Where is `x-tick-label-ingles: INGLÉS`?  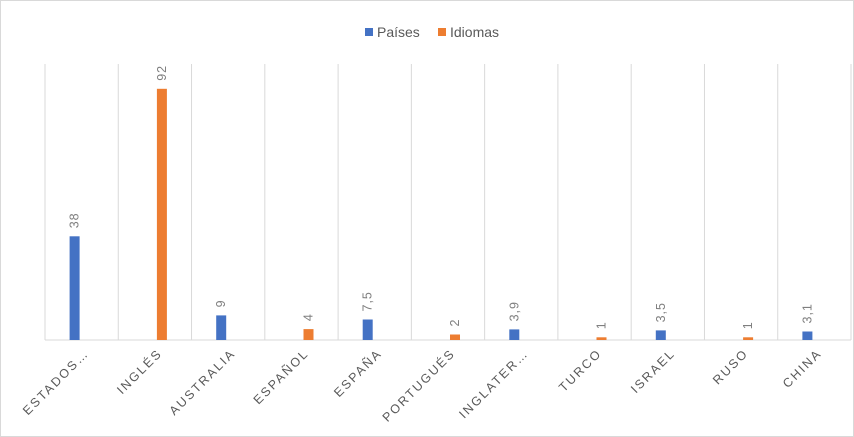 x-tick-label-ingles: INGLÉS is located at coordinates (140, 372).